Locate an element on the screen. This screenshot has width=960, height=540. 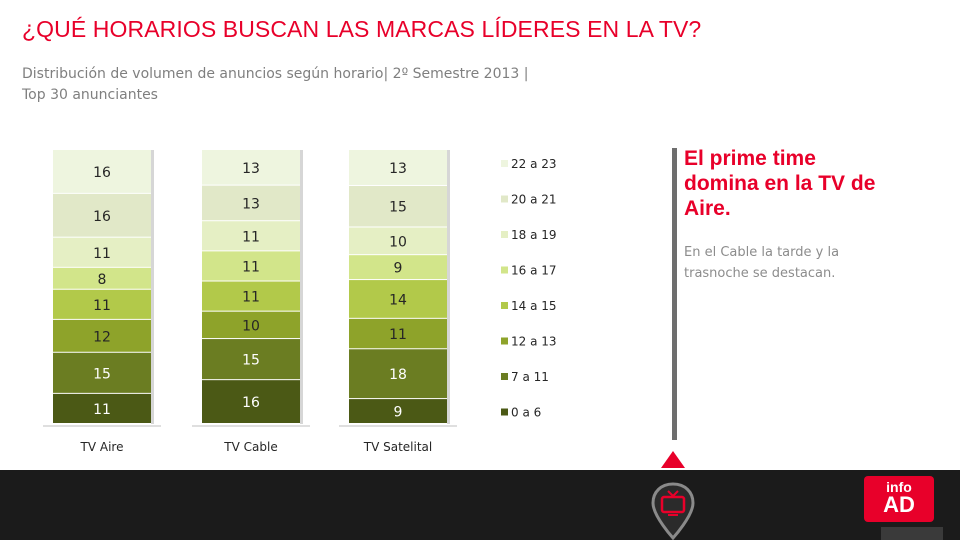
legend-label: 0 a 6 is located at coordinates (526, 413).